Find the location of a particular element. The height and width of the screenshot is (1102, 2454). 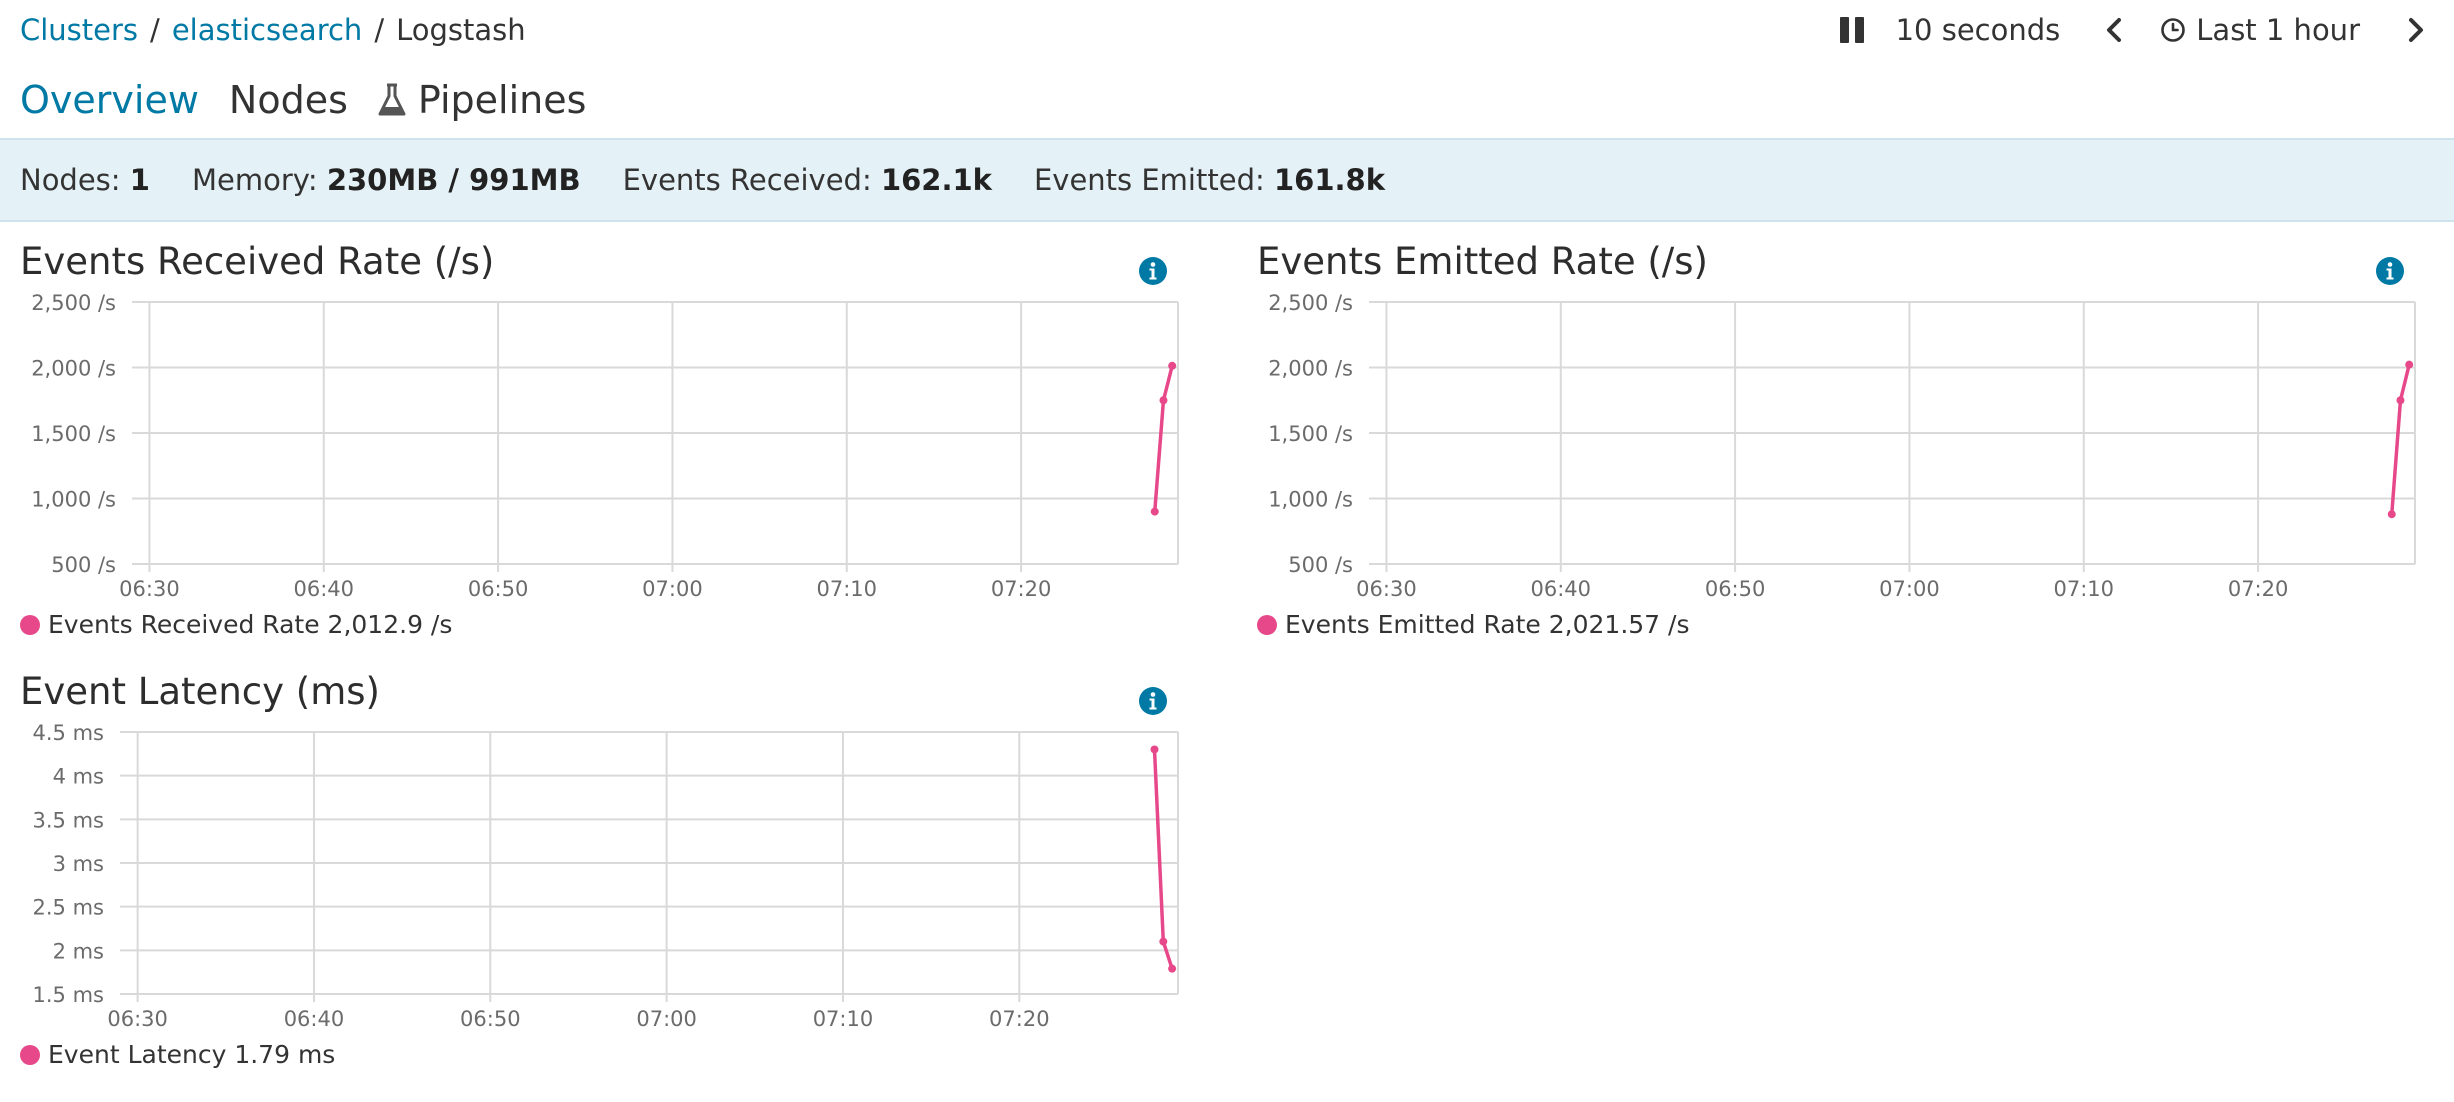

legend-label: Events Received Rate 2,012.9 /s is located at coordinates (250, 624).